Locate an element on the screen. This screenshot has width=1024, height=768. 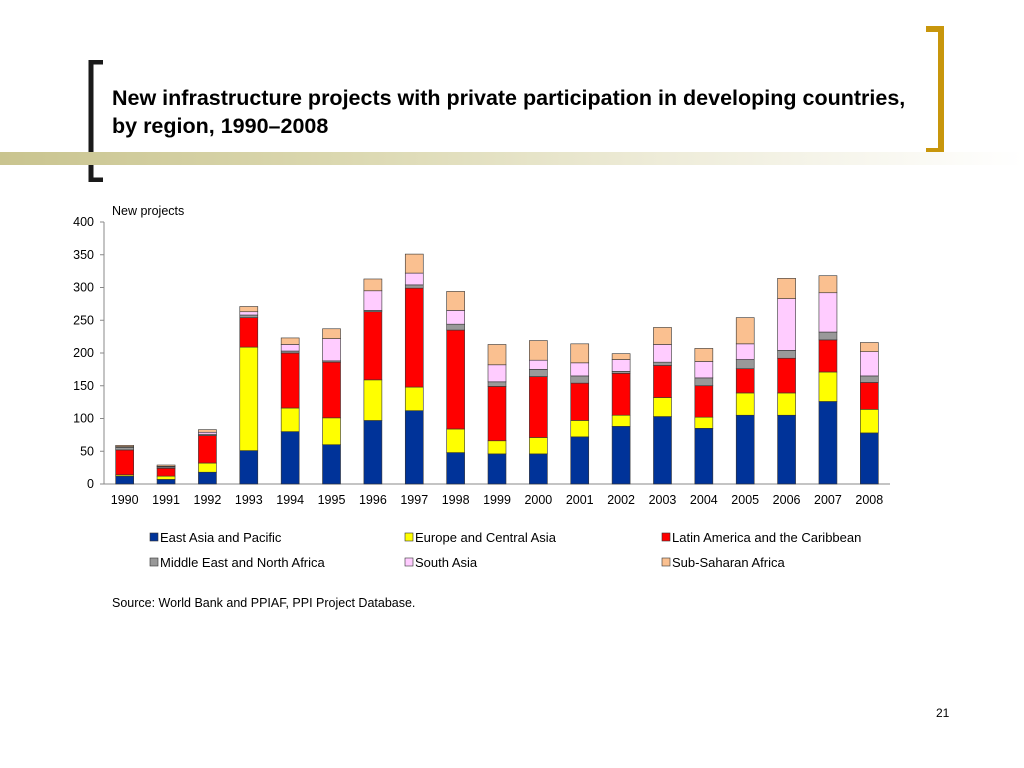
bar-segment-2001-s0 is located at coordinates (580, 460).